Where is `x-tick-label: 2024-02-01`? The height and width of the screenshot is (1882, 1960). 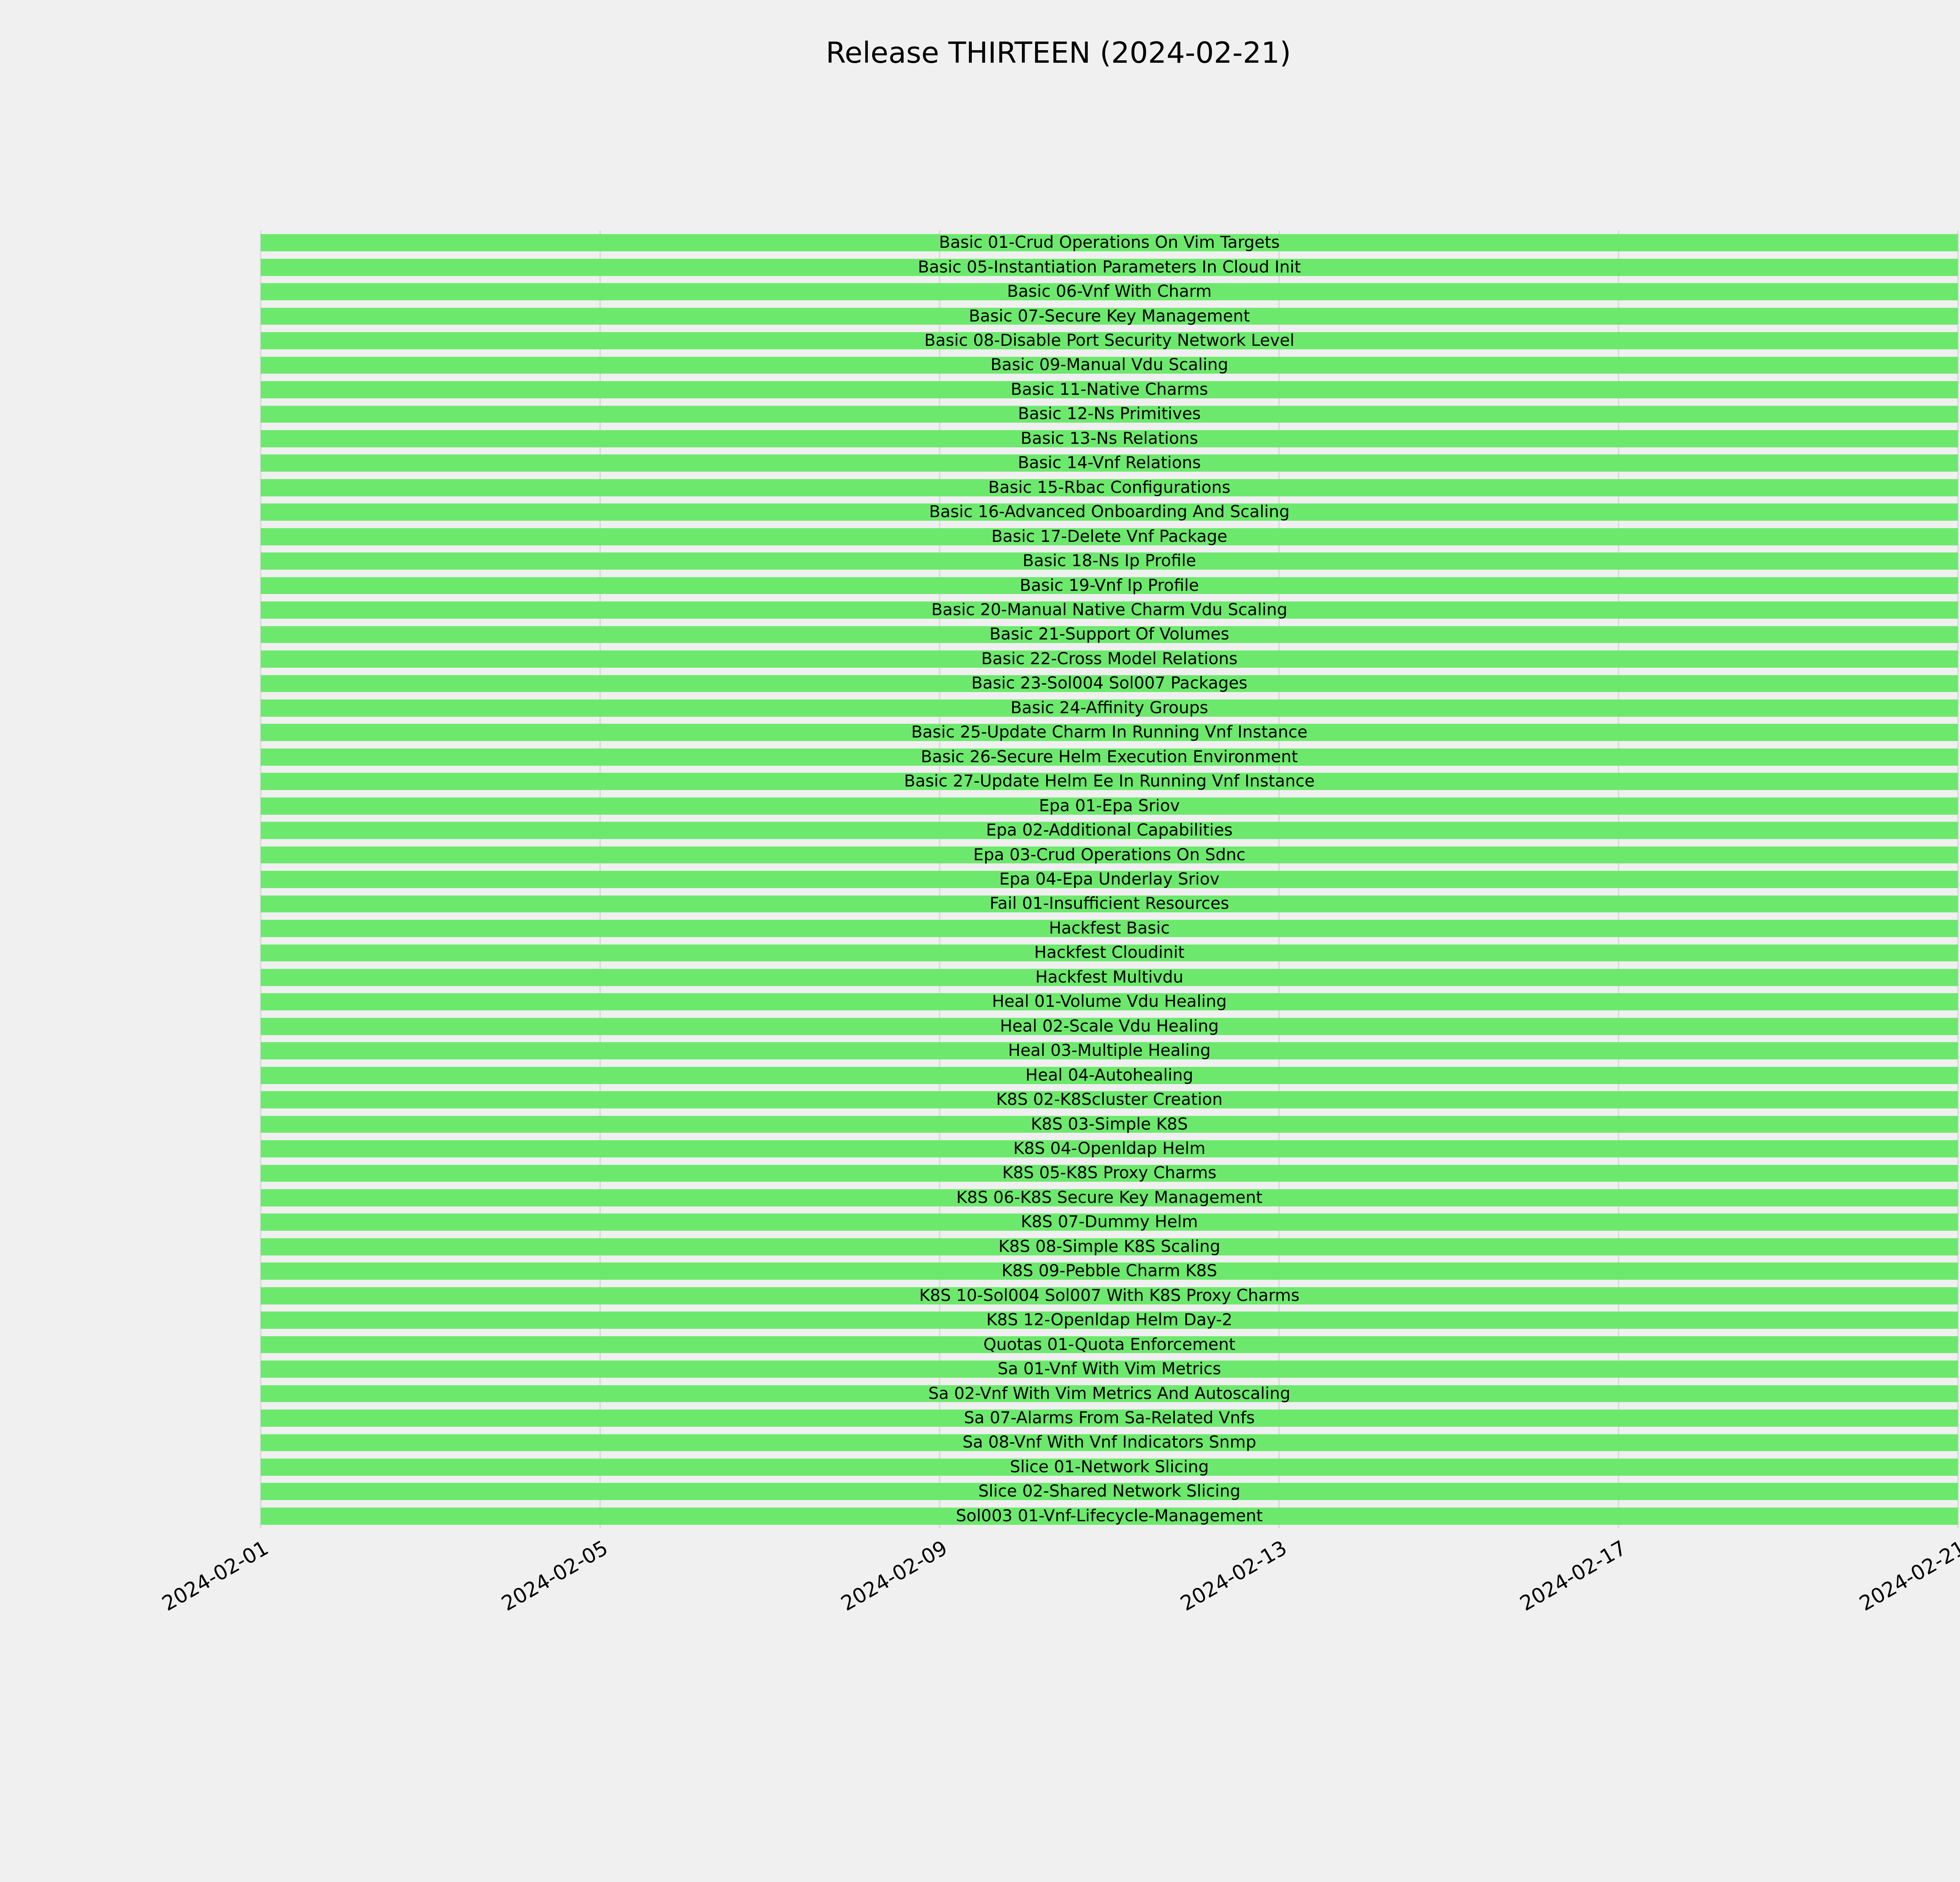 x-tick-label: 2024-02-01 is located at coordinates (215, 1576).